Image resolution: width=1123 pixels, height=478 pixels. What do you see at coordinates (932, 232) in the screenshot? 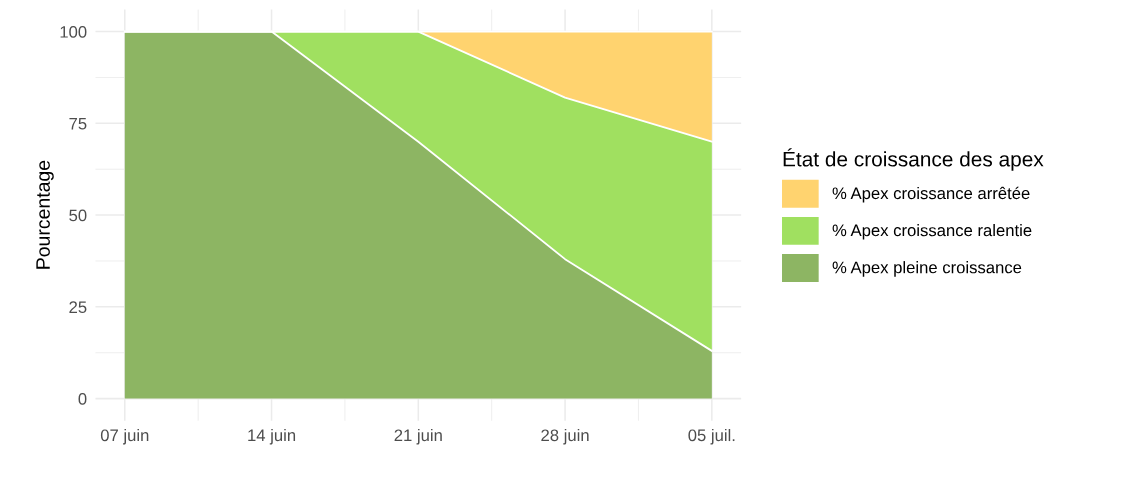
I see `legend-label: % Apex croissance ralentie` at bounding box center [932, 232].